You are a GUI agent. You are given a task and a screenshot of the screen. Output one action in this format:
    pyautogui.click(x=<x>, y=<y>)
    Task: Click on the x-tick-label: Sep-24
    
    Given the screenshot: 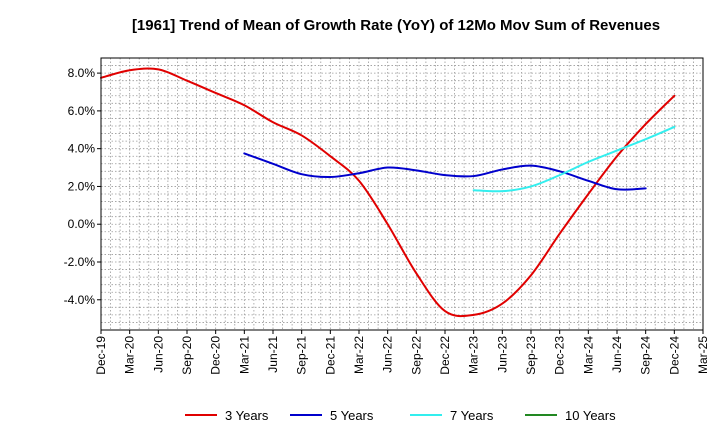 What is the action you would take?
    pyautogui.click(x=646, y=355)
    